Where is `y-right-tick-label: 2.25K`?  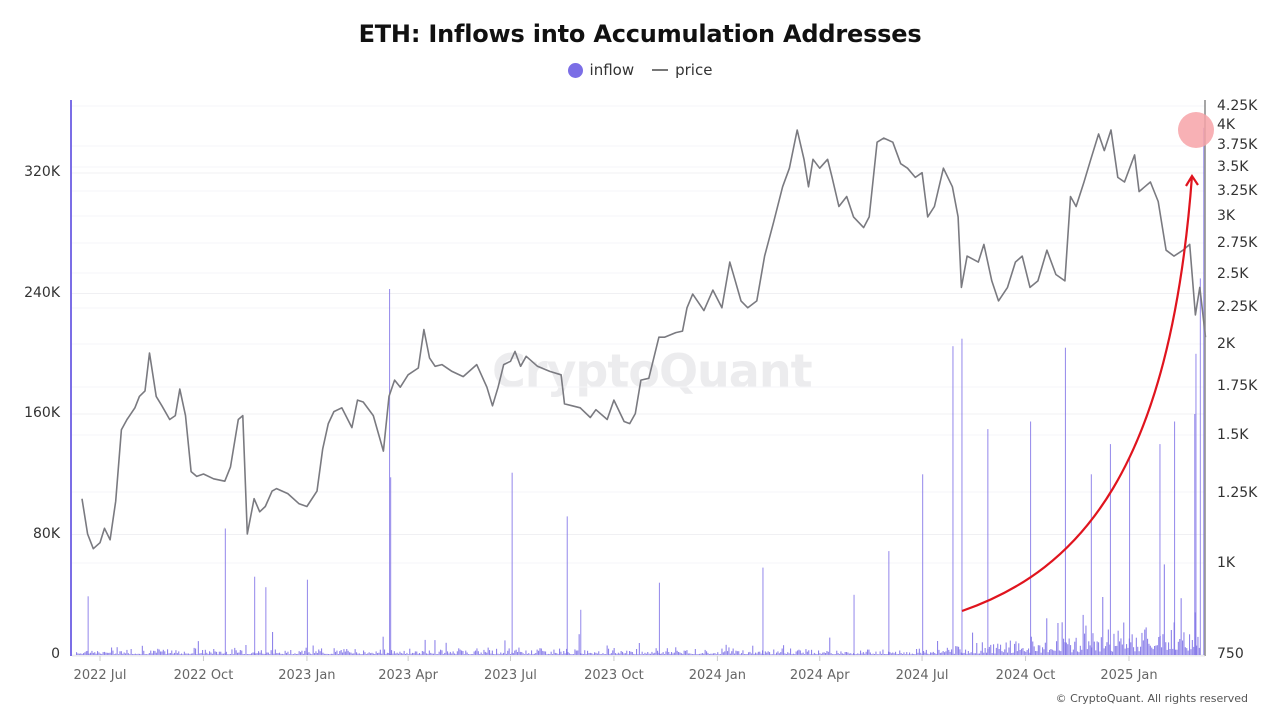
y-right-tick-label: 2.25K is located at coordinates (1237, 306).